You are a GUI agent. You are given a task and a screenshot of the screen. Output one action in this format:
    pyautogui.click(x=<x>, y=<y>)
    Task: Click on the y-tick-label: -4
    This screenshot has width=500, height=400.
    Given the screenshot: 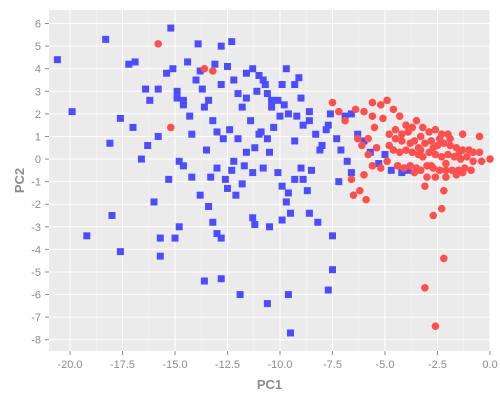 What is the action you would take?
    pyautogui.click(x=36, y=250)
    